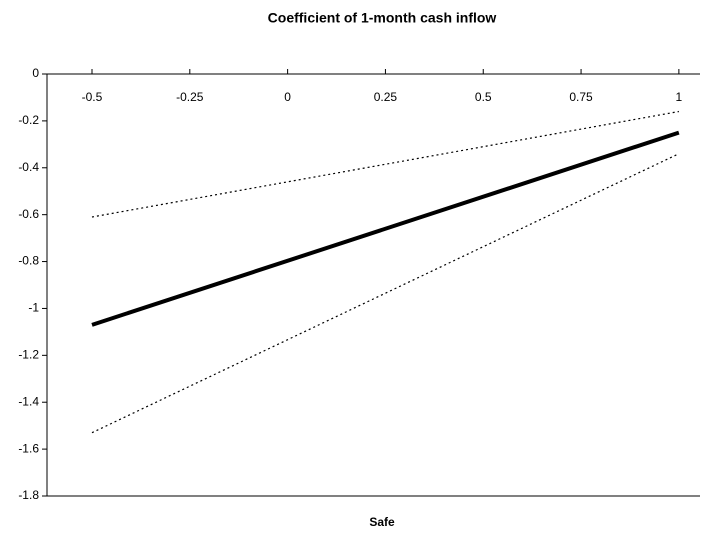 The image size is (717, 535). I want to click on y-tick-label: -0.4, so click(28, 167).